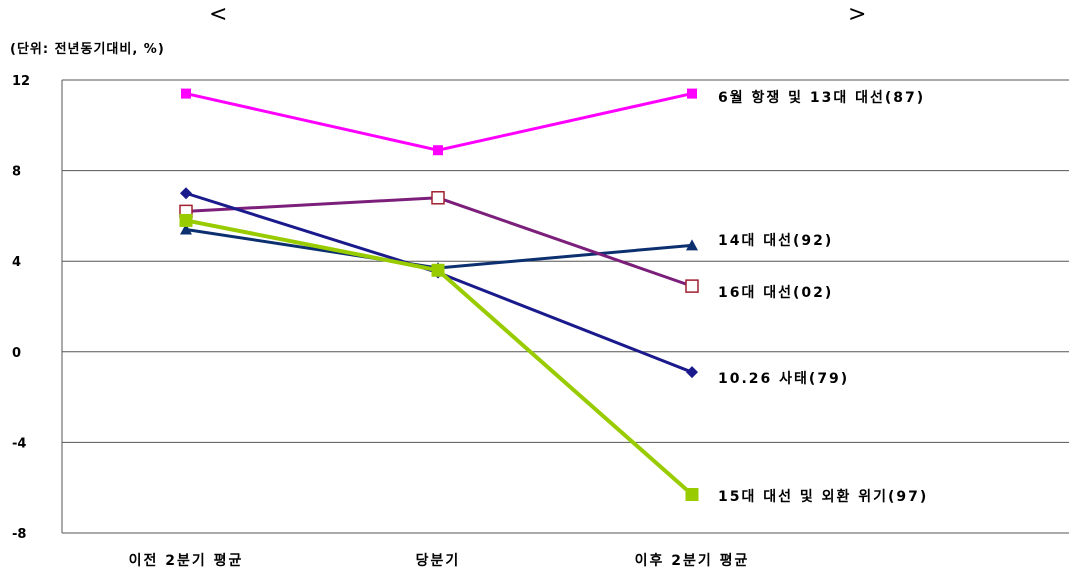 This screenshot has height=573, width=1069. What do you see at coordinates (438, 560) in the screenshot?
I see `x-tick-label: 당분기` at bounding box center [438, 560].